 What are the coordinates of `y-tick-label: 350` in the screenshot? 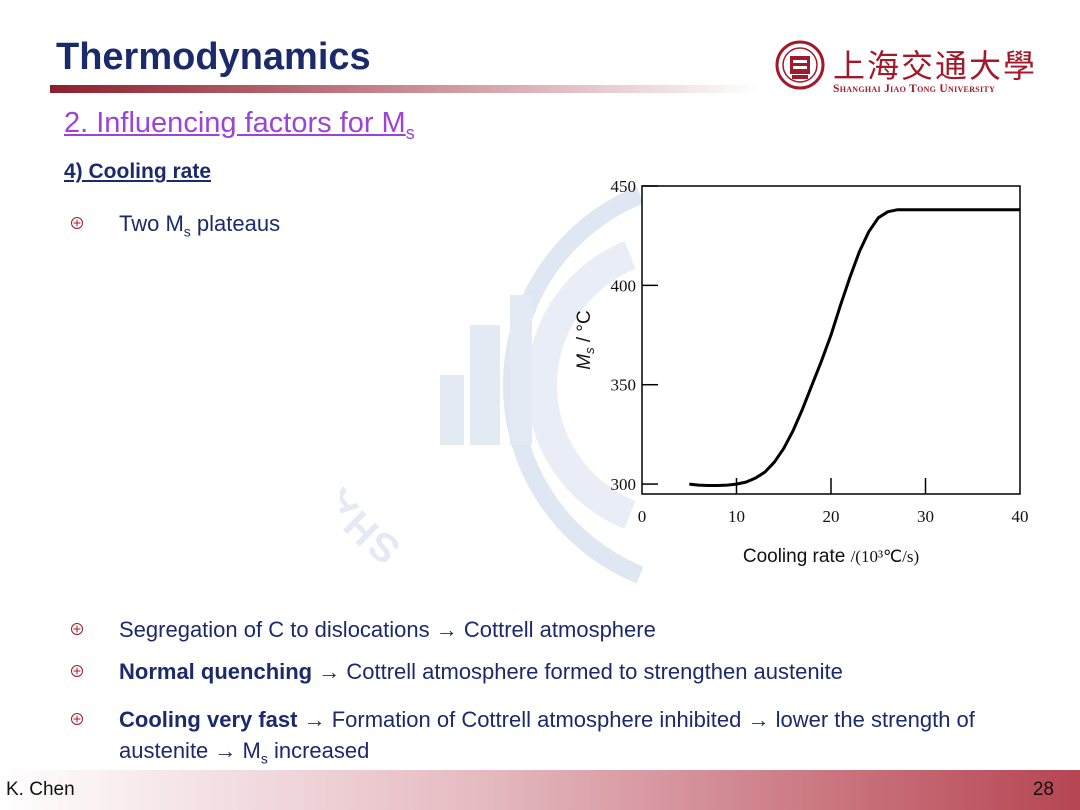 It's located at (624, 385).